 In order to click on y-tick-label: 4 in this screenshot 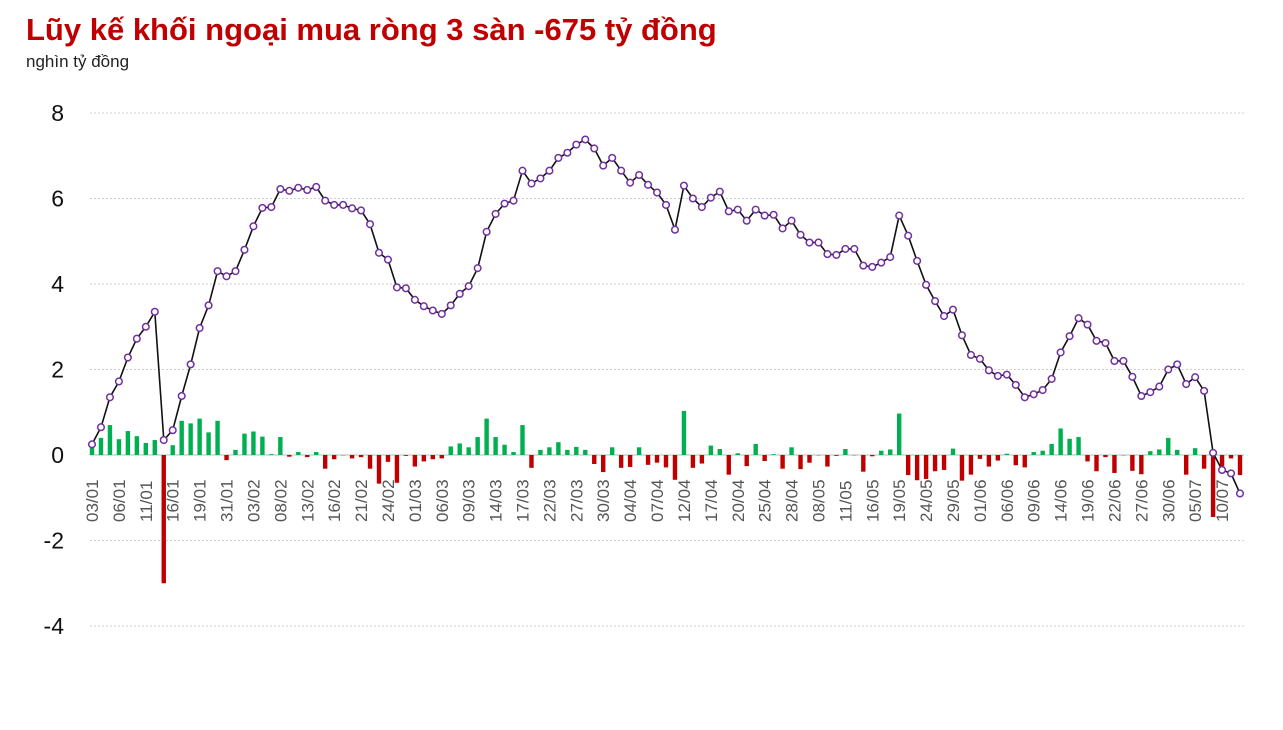, I will do `click(57, 284)`.